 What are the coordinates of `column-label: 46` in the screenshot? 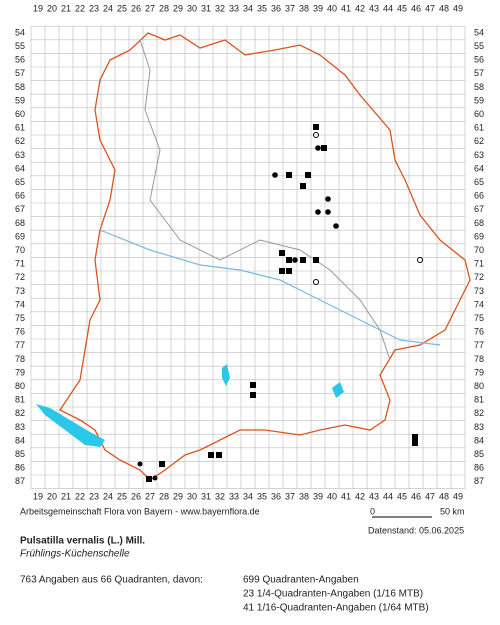 It's located at (416, 8).